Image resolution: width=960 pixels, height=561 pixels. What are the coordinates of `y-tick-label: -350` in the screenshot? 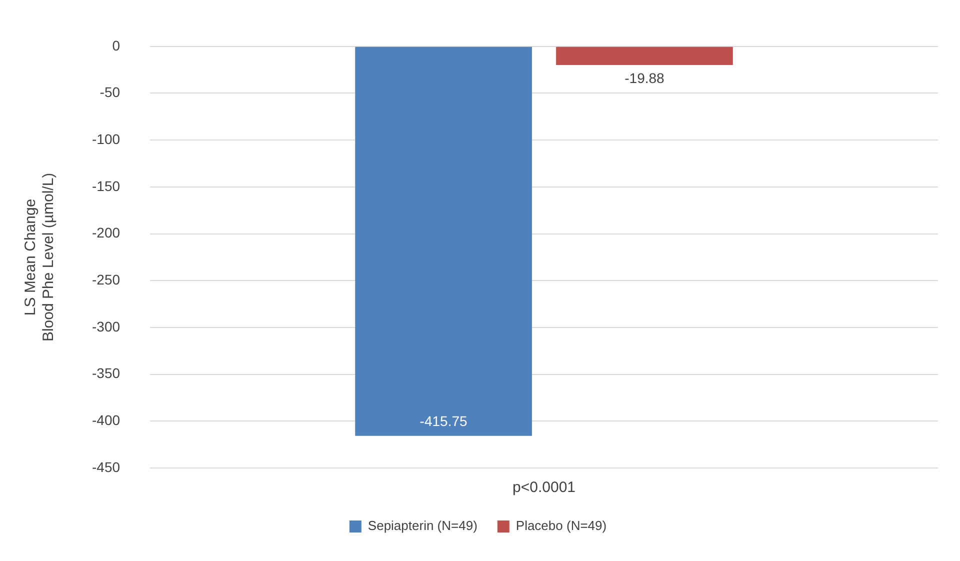 It's located at (106, 373).